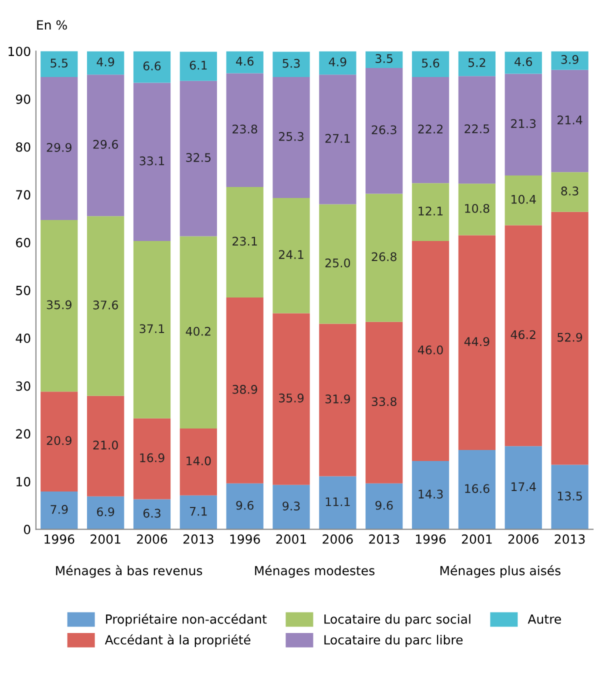 This screenshot has height=683, width=599. I want to click on data-label: 6.3, so click(151, 513).